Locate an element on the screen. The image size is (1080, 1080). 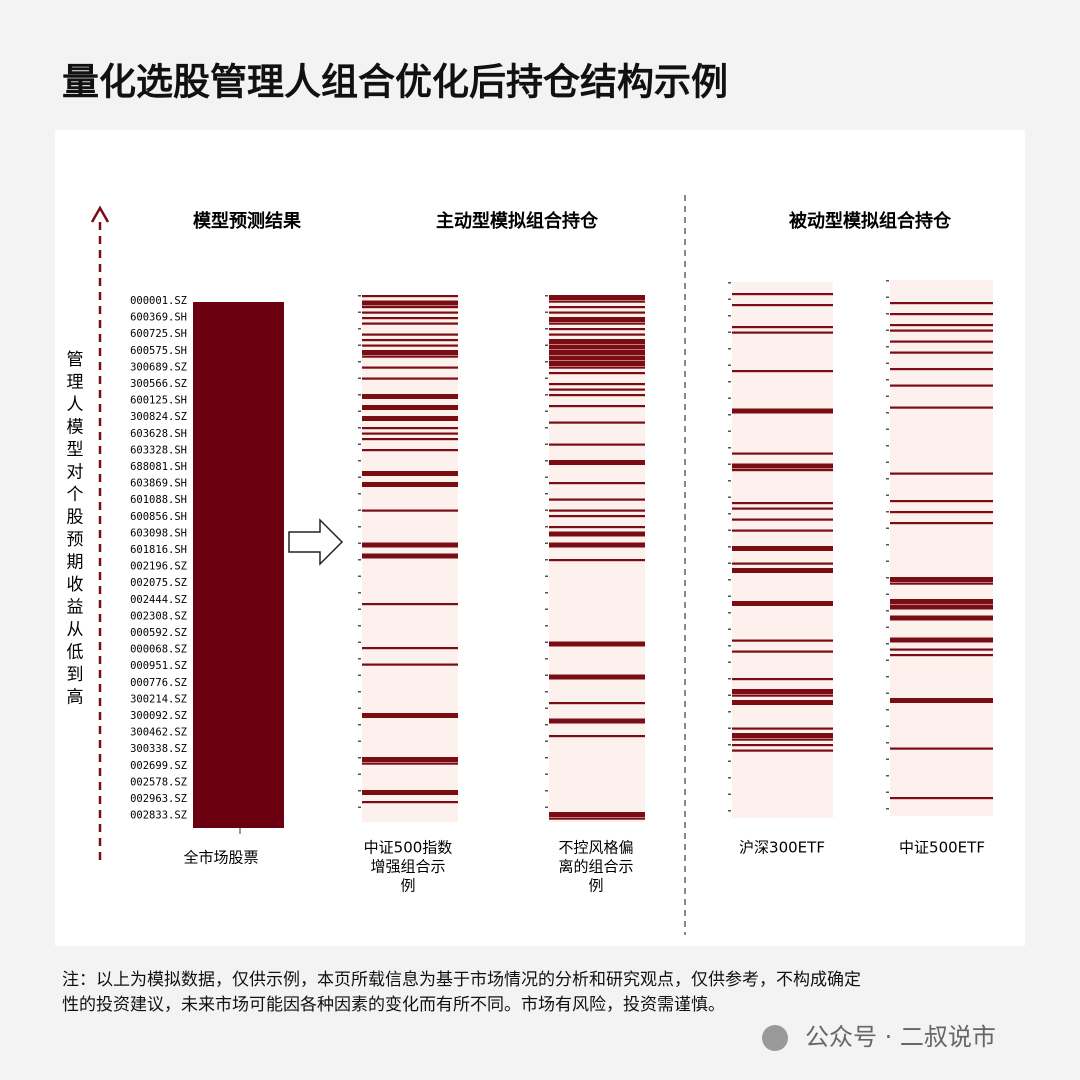
stock-label: 603628.SH is located at coordinates (158, 434).